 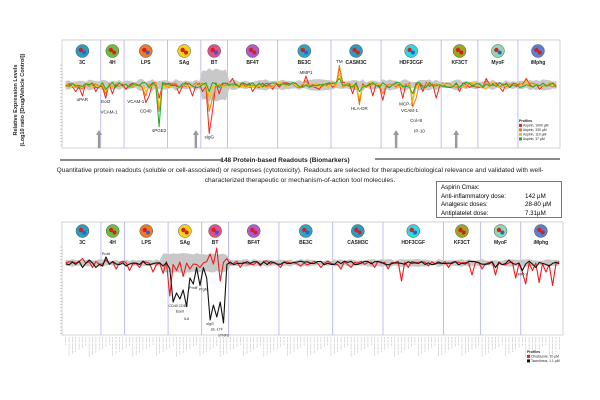 I want to click on dose-value: 142 µM, so click(x=535, y=196).